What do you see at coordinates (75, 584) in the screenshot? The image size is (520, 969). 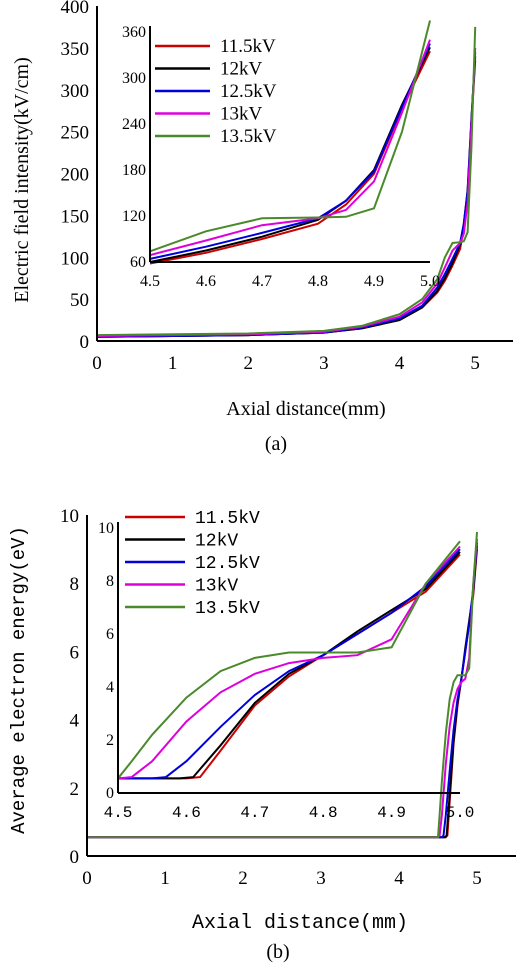 I see `chart-b-y-tick-label: 8` at bounding box center [75, 584].